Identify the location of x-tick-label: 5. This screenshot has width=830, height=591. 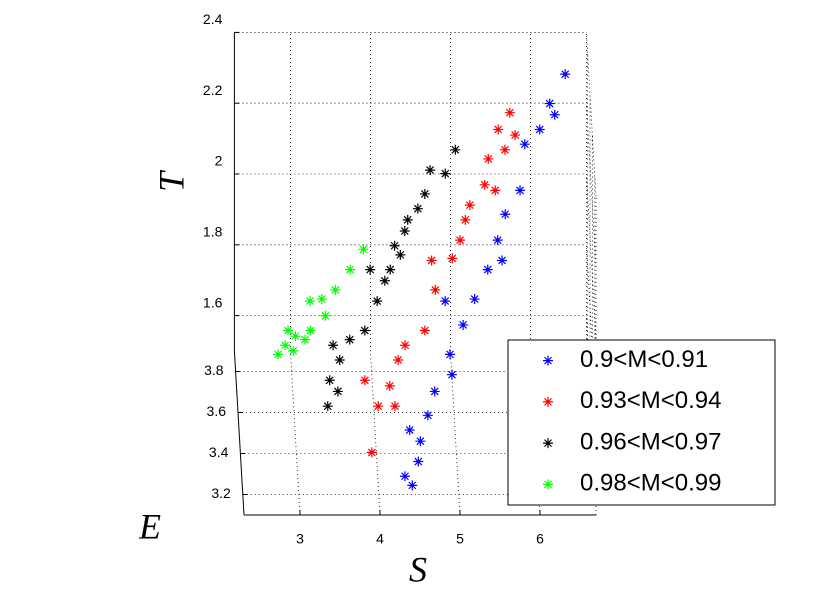
(460, 539).